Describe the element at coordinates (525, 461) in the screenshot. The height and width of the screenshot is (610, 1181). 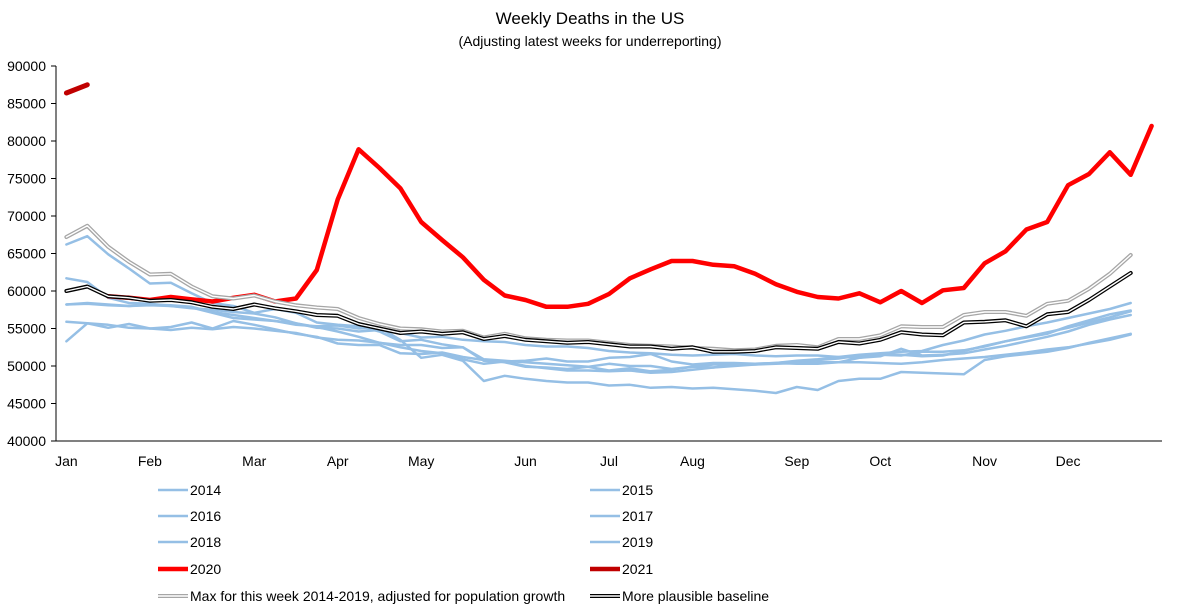
I see `x-tick-label: Jun` at that location.